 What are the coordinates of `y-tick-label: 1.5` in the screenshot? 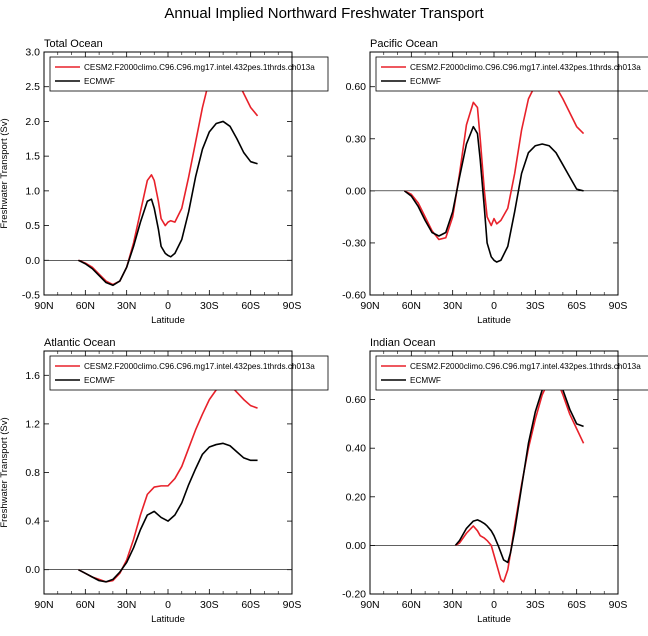 It's located at (32, 157).